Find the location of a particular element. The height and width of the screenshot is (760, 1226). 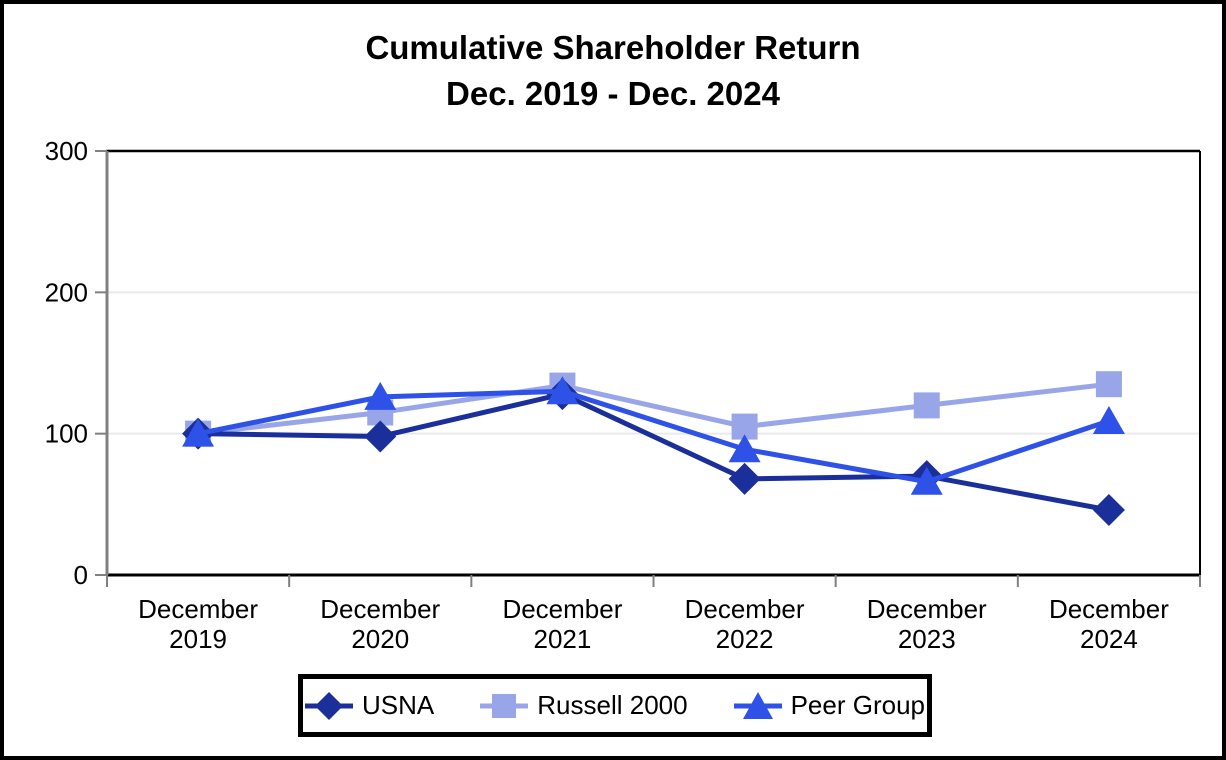

chart-subtitle: Dec. 2019 - Dec. 2024 is located at coordinates (613, 93).